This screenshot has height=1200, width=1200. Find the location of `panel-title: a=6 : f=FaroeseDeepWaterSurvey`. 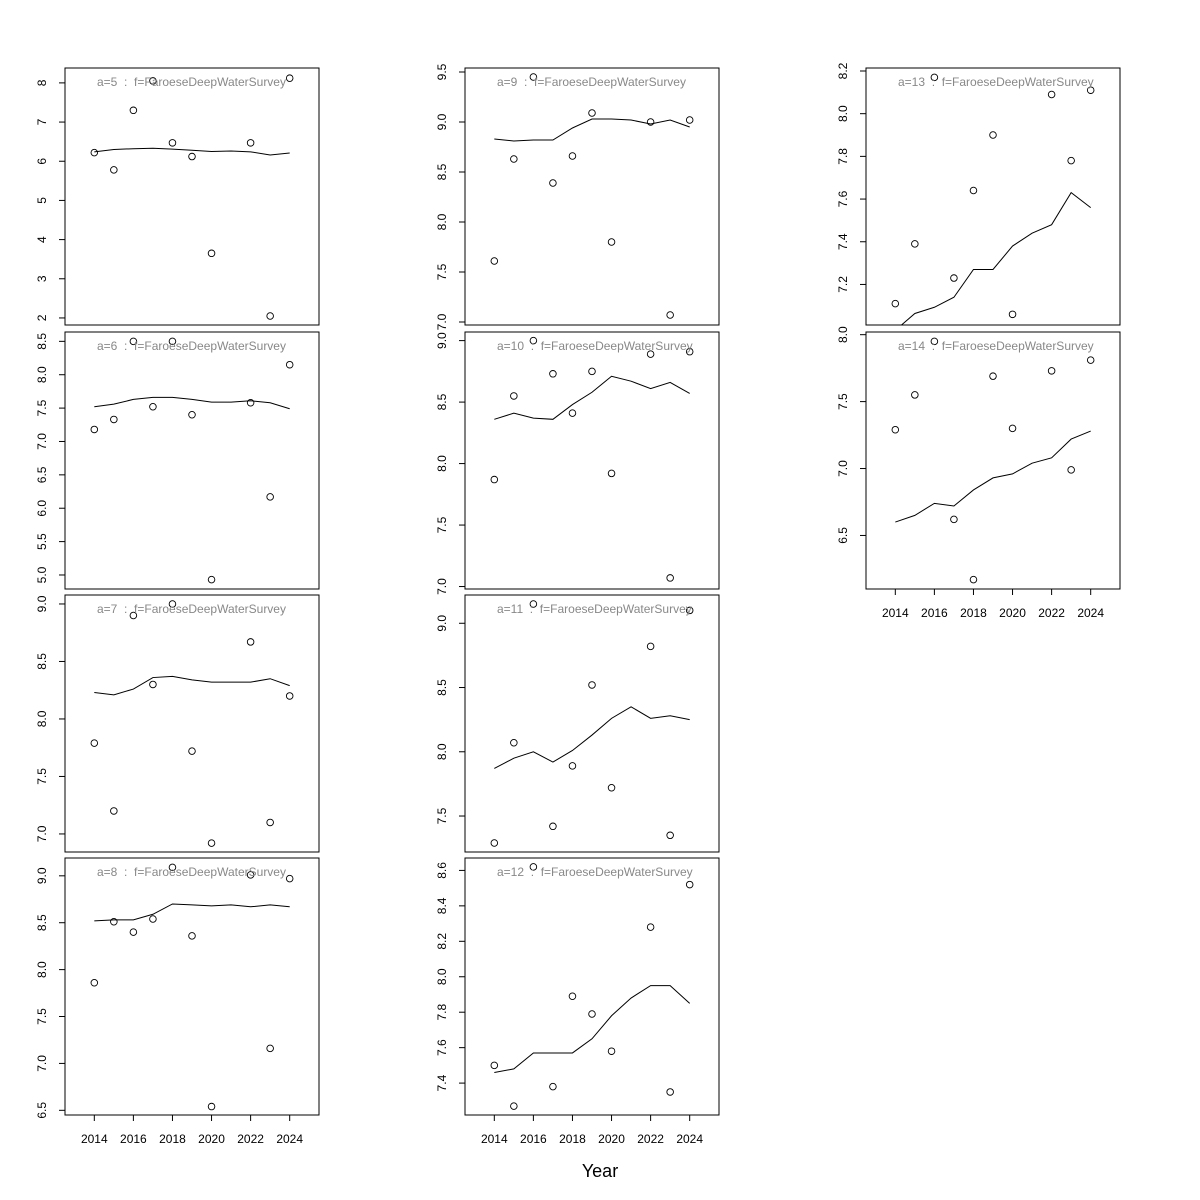

panel-title: a=6 : f=FaroeseDeepWaterSurvey is located at coordinates (191, 346).